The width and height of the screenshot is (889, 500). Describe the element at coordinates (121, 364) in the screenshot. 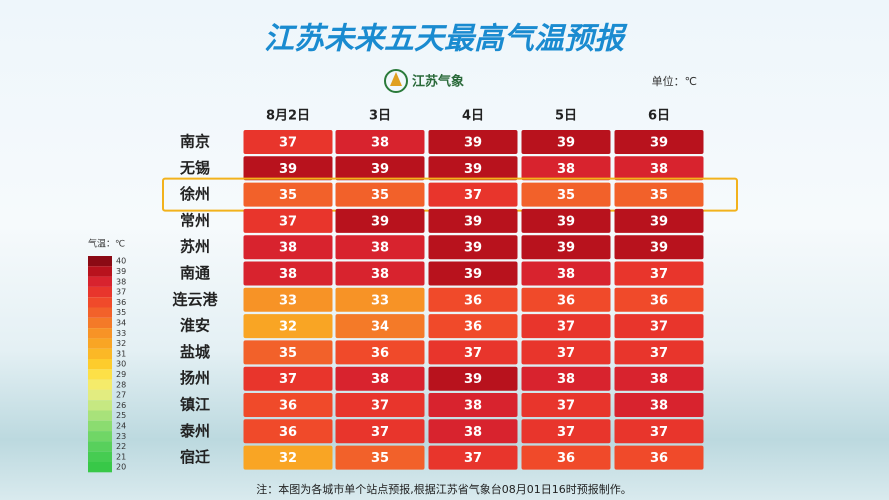

I see `legend-label: 30` at that location.